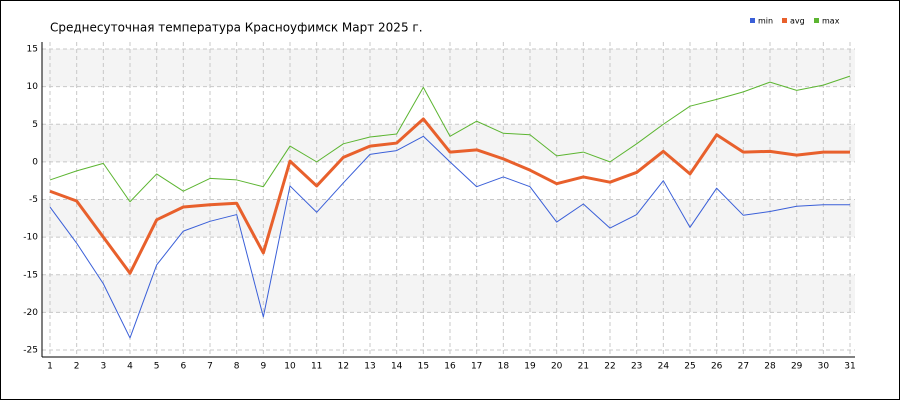 This screenshot has width=900, height=400. Describe the element at coordinates (450, 367) in the screenshot. I see `x-tick-label: 16` at that location.